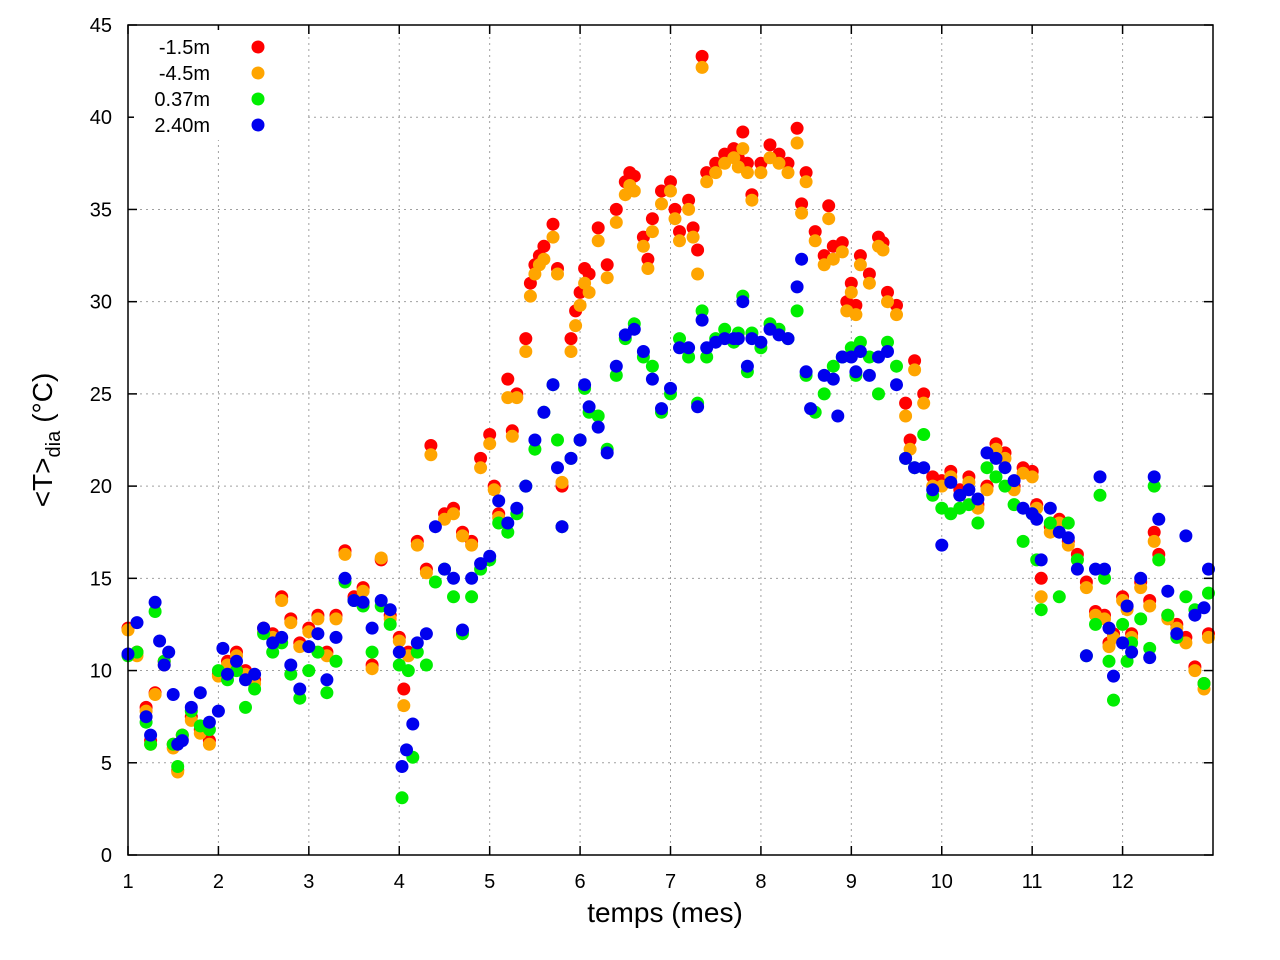 This screenshot has height=960, width=1280. What do you see at coordinates (101, 487) in the screenshot?
I see `y-tick-label: 20` at bounding box center [101, 487].